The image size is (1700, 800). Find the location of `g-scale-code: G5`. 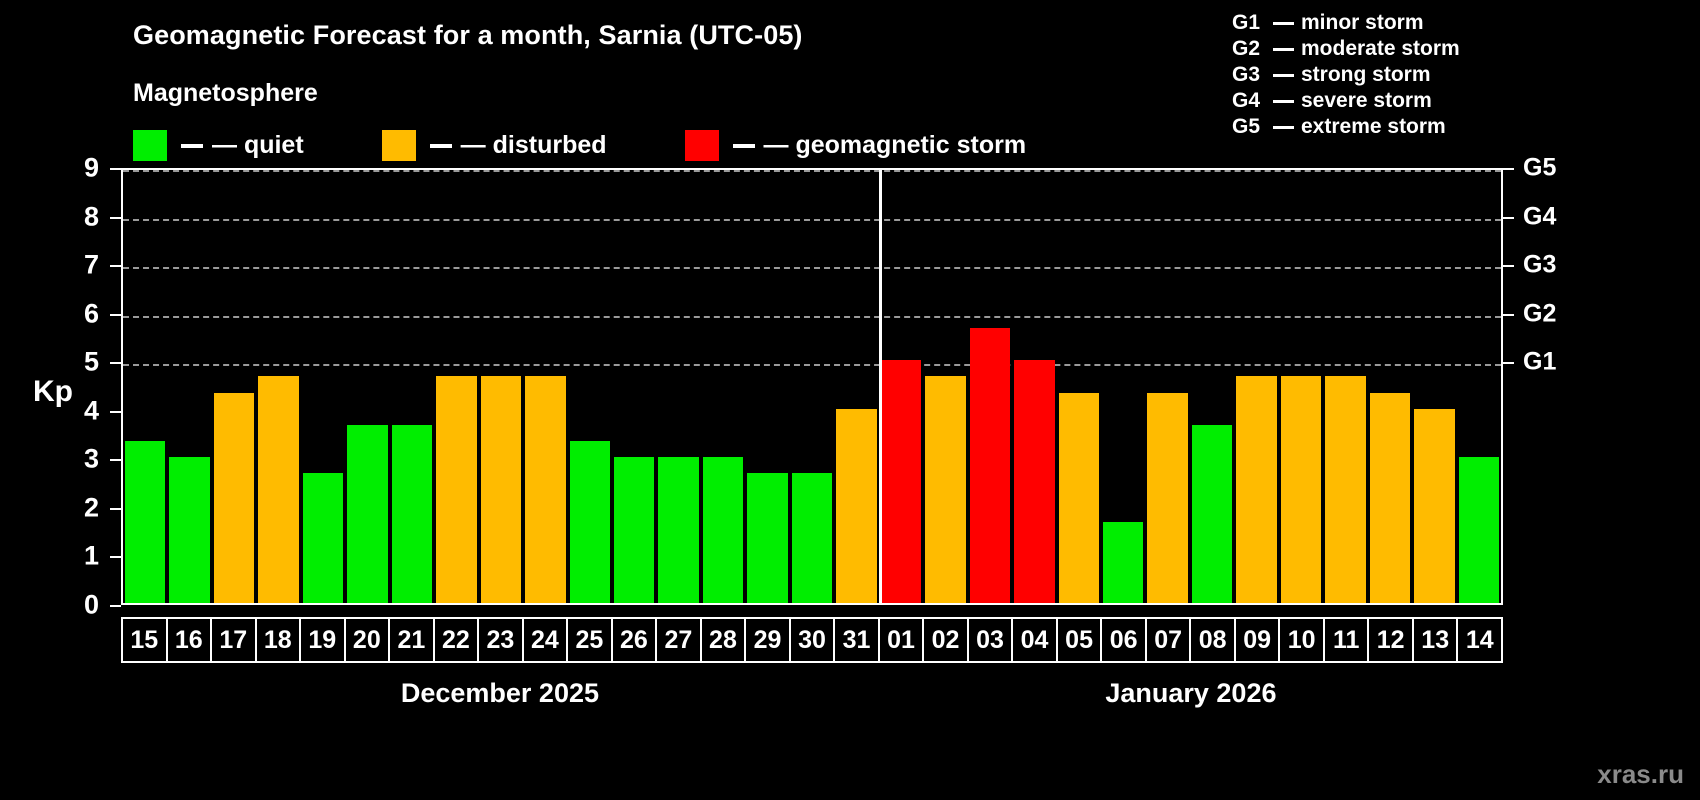

g-scale-code: G5 is located at coordinates (1246, 126).